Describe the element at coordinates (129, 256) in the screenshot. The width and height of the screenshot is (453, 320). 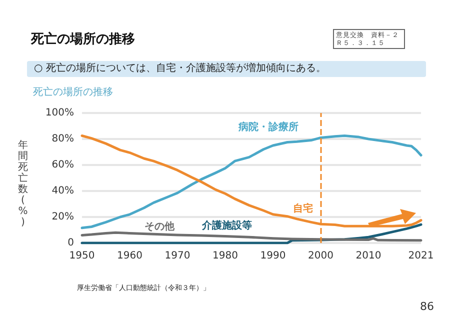
I see `x-tick-label: 1960` at that location.